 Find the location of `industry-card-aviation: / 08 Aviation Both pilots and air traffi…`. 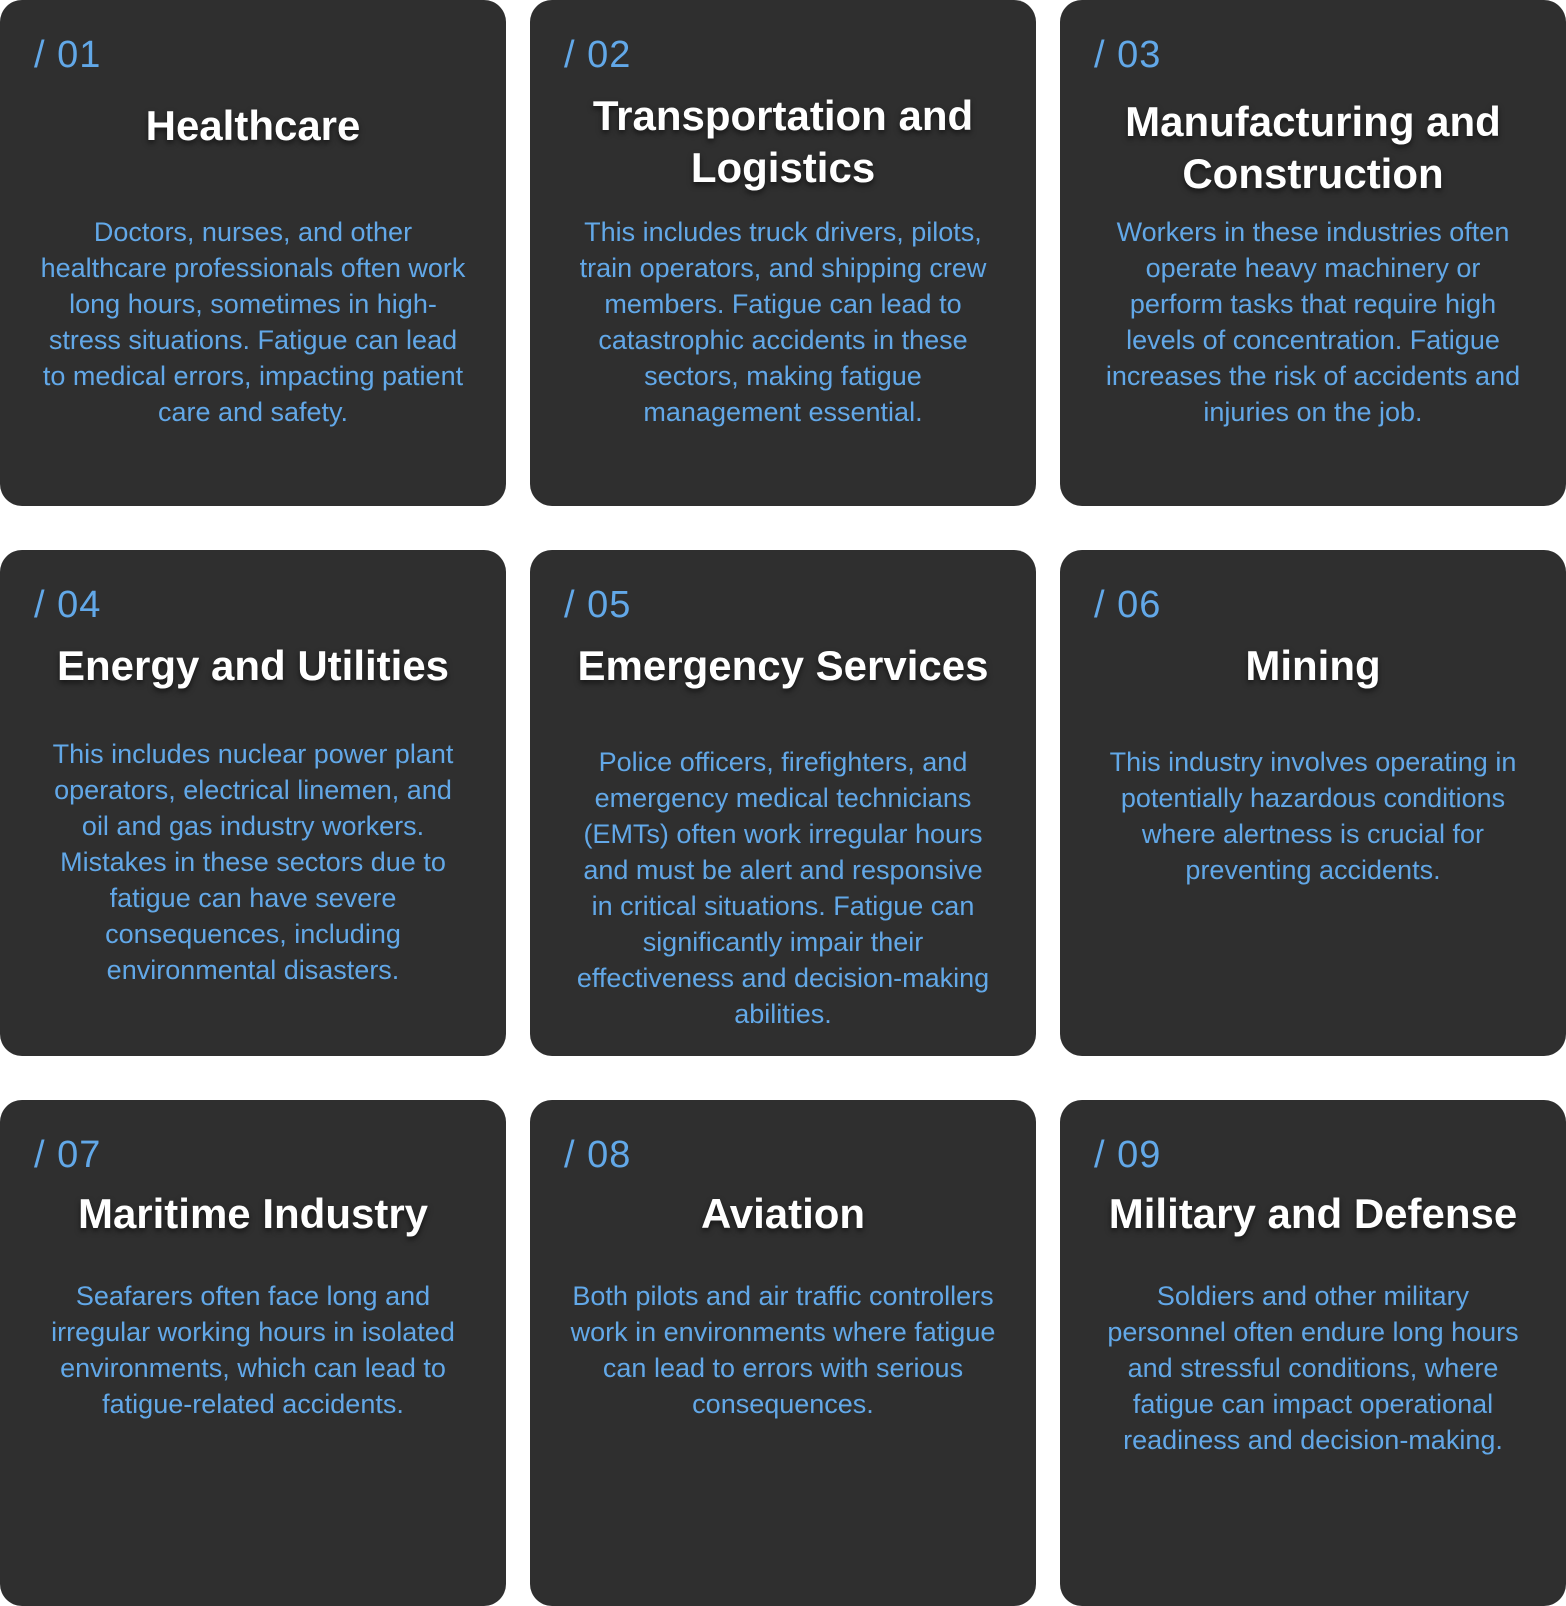

industry-card-aviation: / 08 Aviation Both pilots and air traffi… is located at coordinates (783, 1353).